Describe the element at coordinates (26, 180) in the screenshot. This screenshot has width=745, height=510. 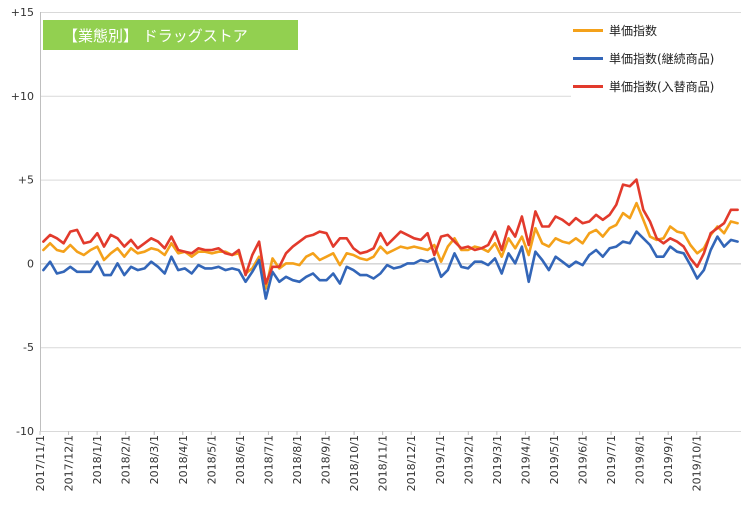
I see `y-tick-label: +5` at that location.